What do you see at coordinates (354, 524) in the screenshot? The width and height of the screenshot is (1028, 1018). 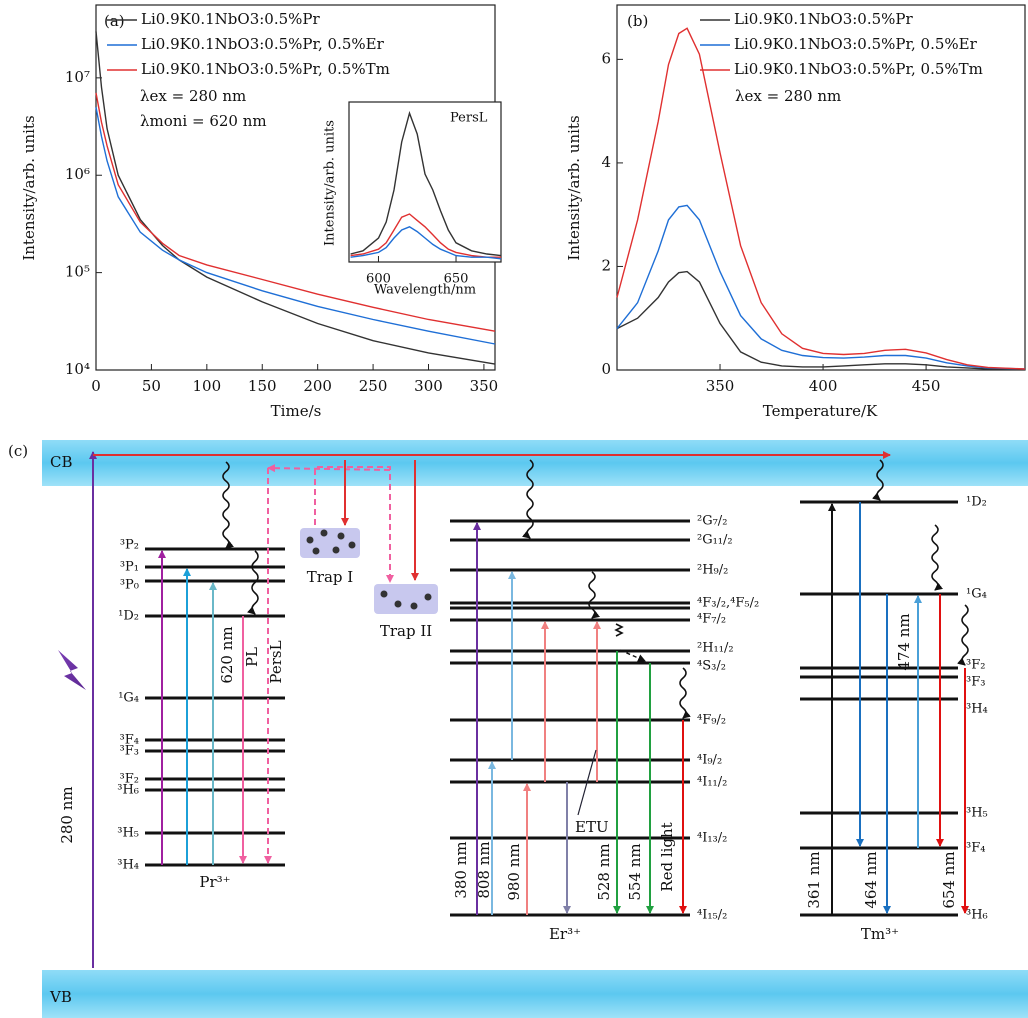 I see `trap-path` at bounding box center [354, 524].